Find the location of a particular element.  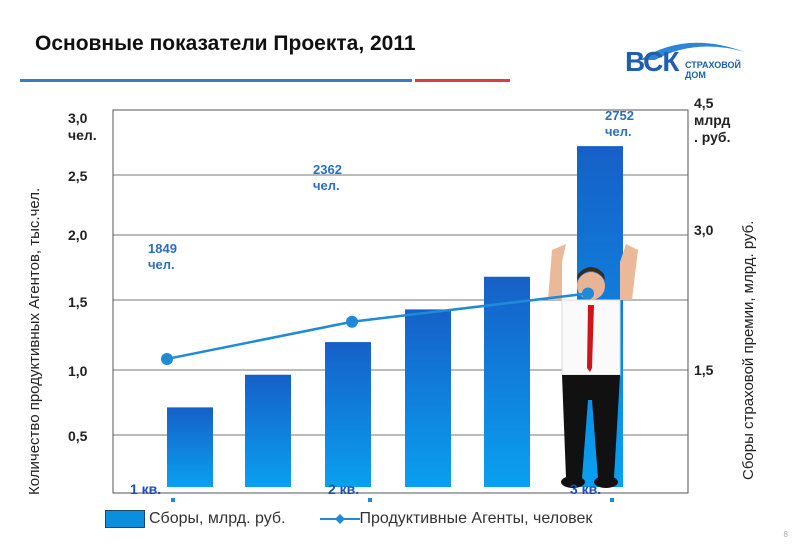

left-tick-label: 2,0 is located at coordinates (78, 235).